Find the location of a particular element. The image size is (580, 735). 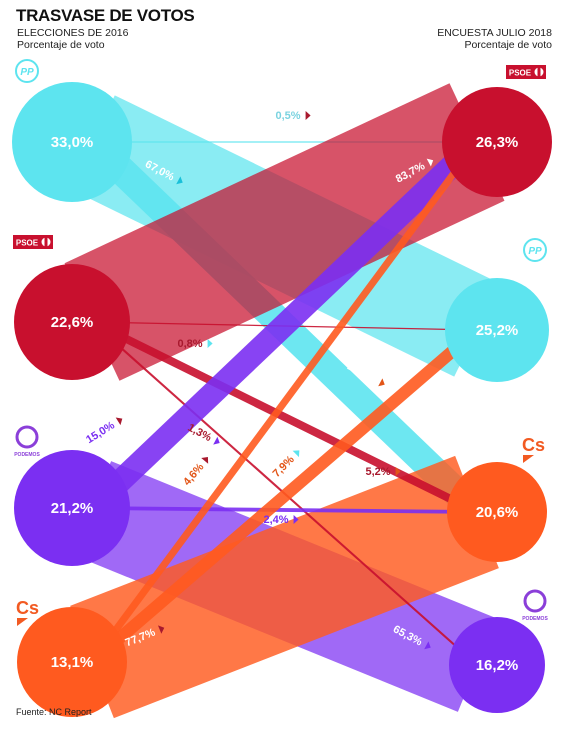

flow-label-text: 0,5% is located at coordinates (287, 116).